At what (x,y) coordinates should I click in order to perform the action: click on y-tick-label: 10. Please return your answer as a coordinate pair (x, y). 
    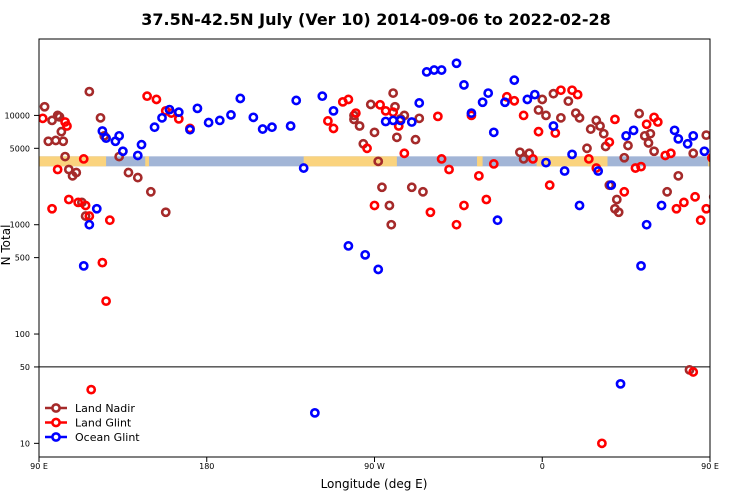
    Looking at the image, I should click on (25, 443).